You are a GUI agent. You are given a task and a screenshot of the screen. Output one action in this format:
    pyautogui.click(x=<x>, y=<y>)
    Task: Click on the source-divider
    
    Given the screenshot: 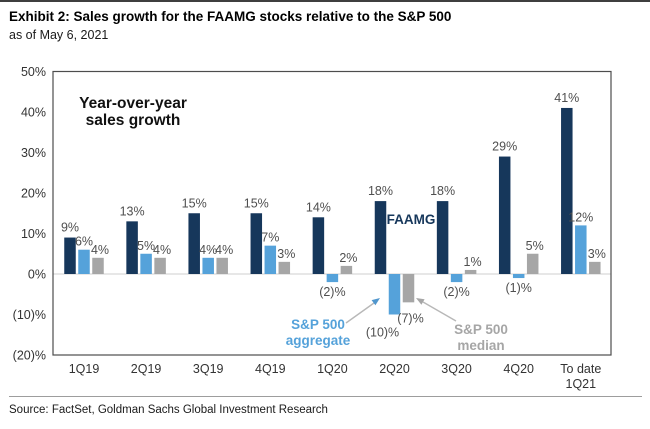 What is the action you would take?
    pyautogui.click(x=325, y=396)
    